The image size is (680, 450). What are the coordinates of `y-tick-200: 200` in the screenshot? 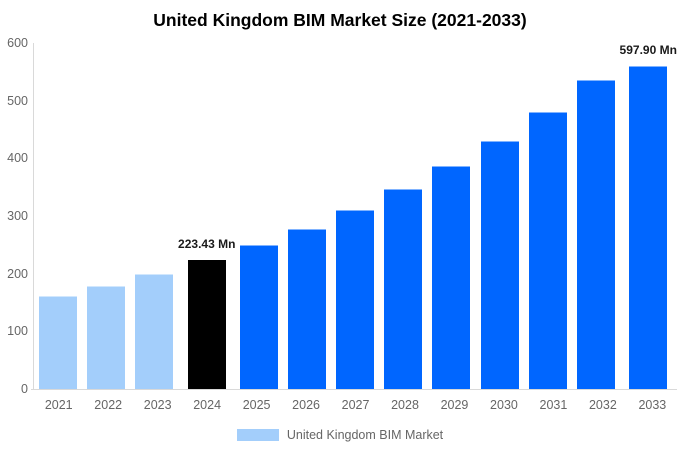 It's located at (17, 273).